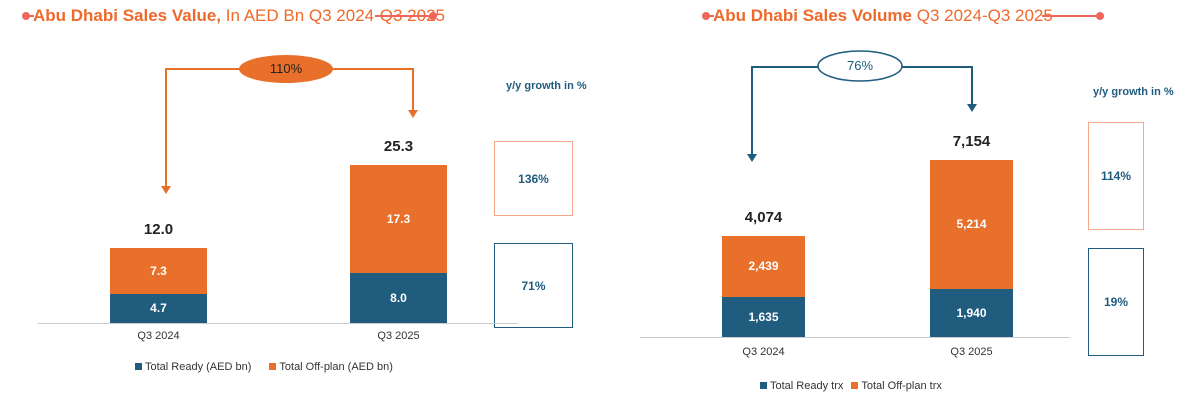 This screenshot has width=1204, height=401. I want to click on bar-total-label: 12.0, so click(158, 229).